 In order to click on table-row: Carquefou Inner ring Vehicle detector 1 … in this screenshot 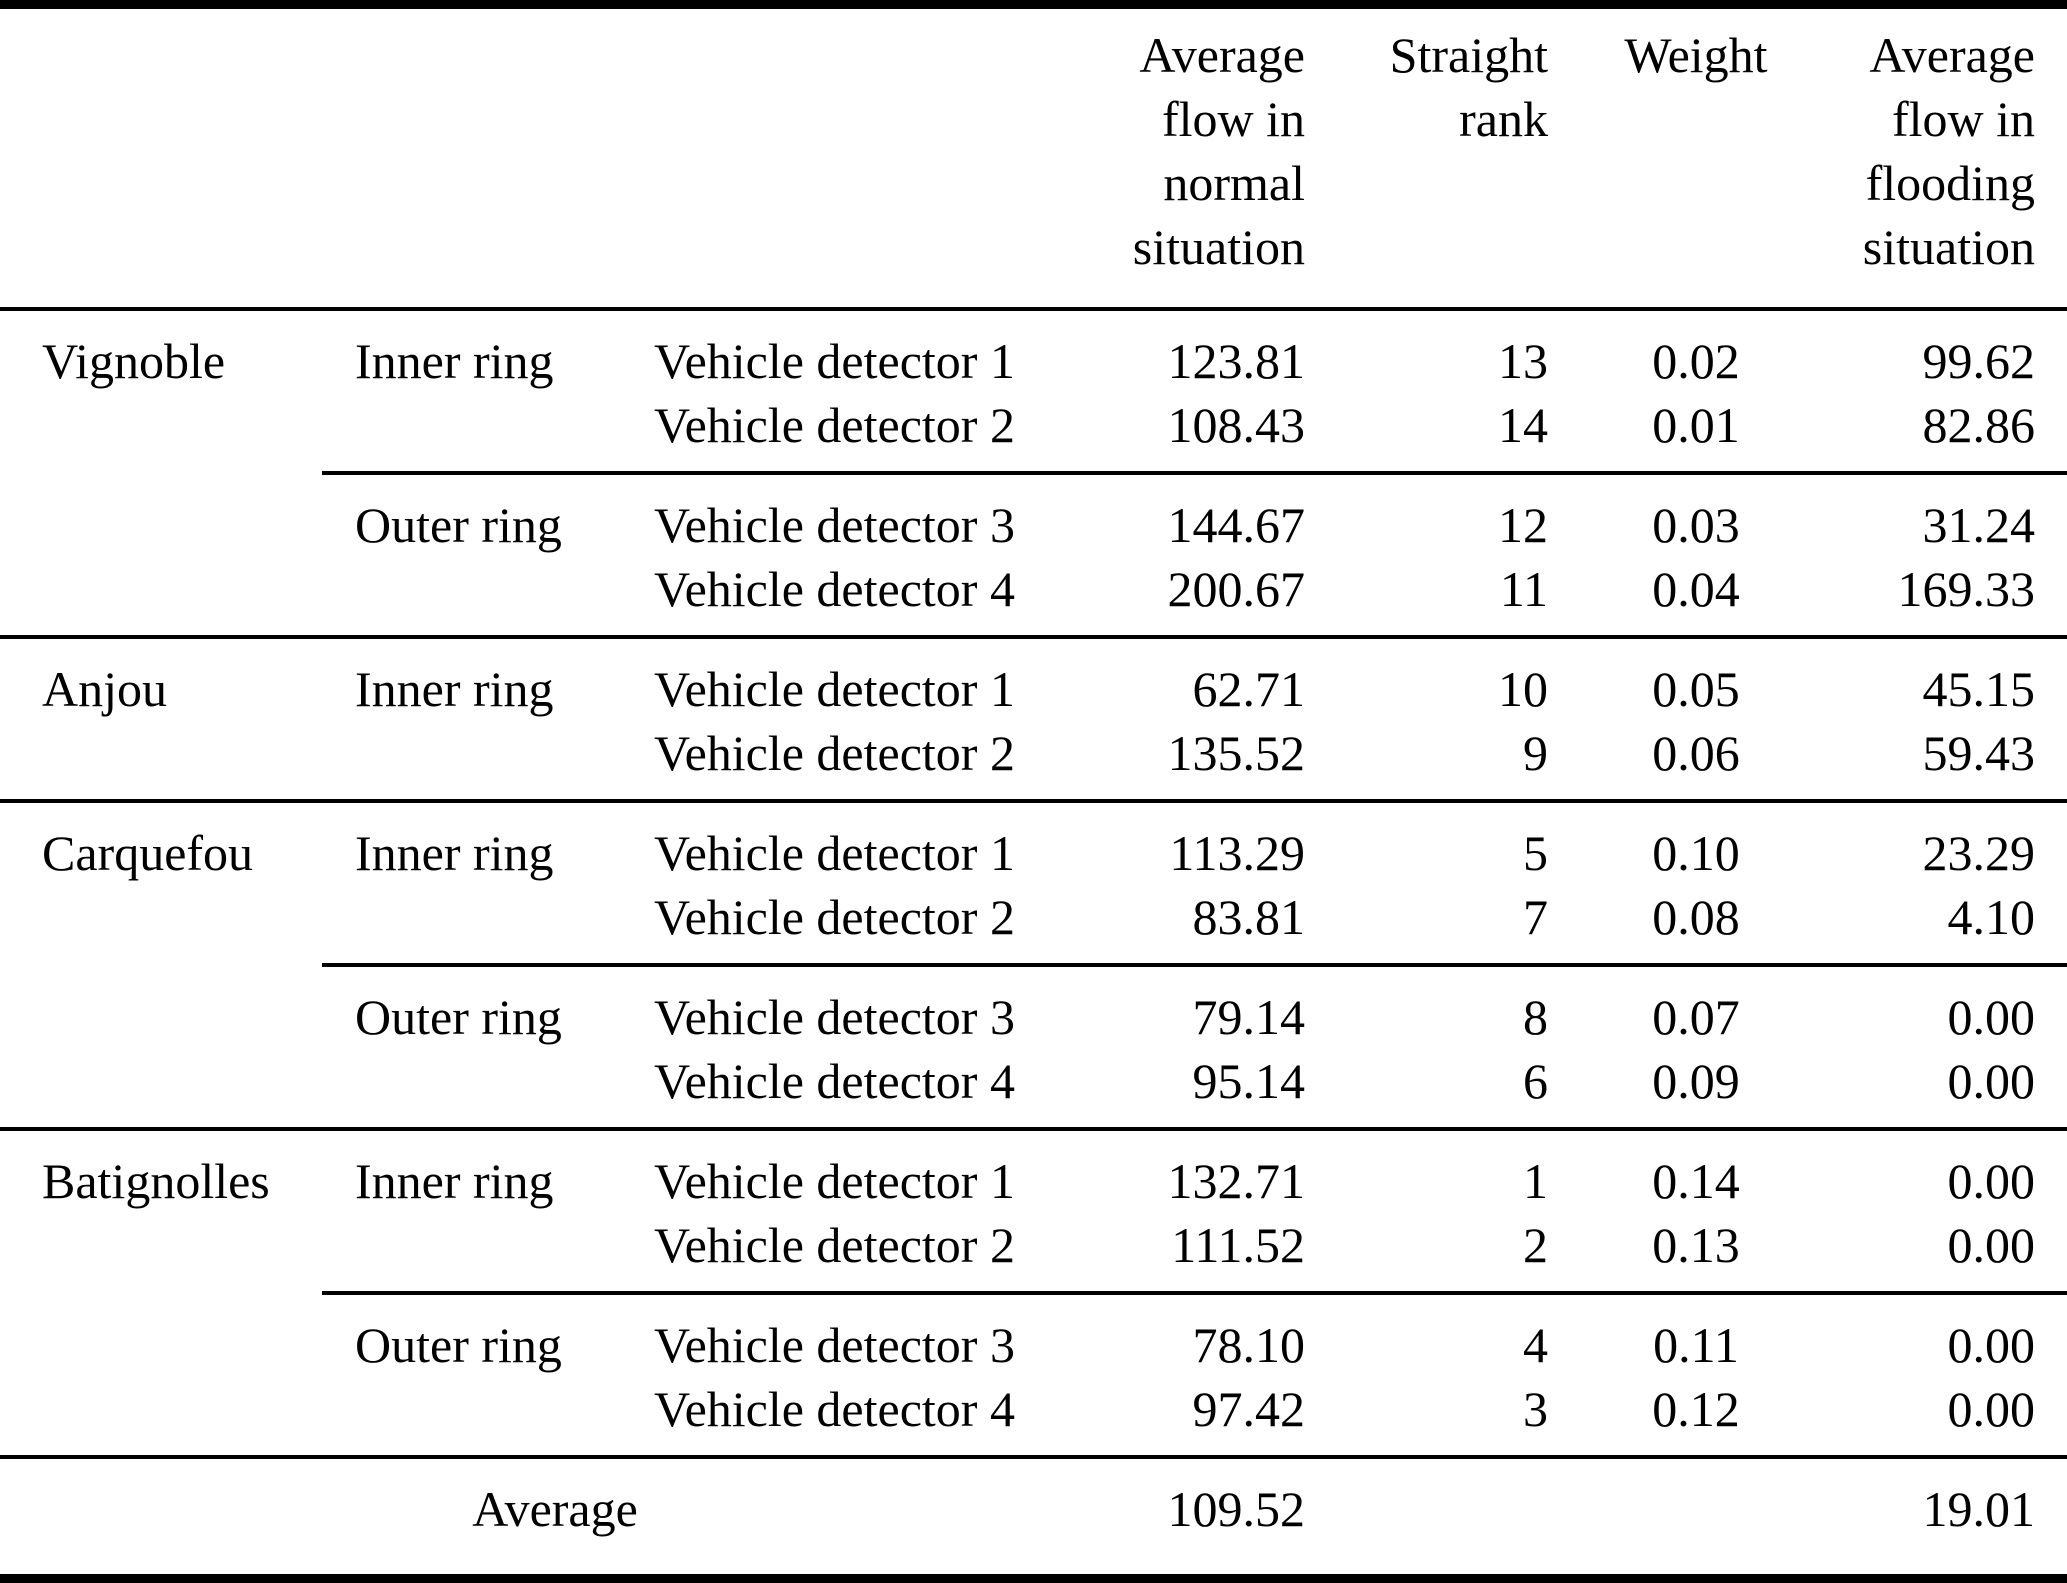, I will do `click(1033, 842)`.